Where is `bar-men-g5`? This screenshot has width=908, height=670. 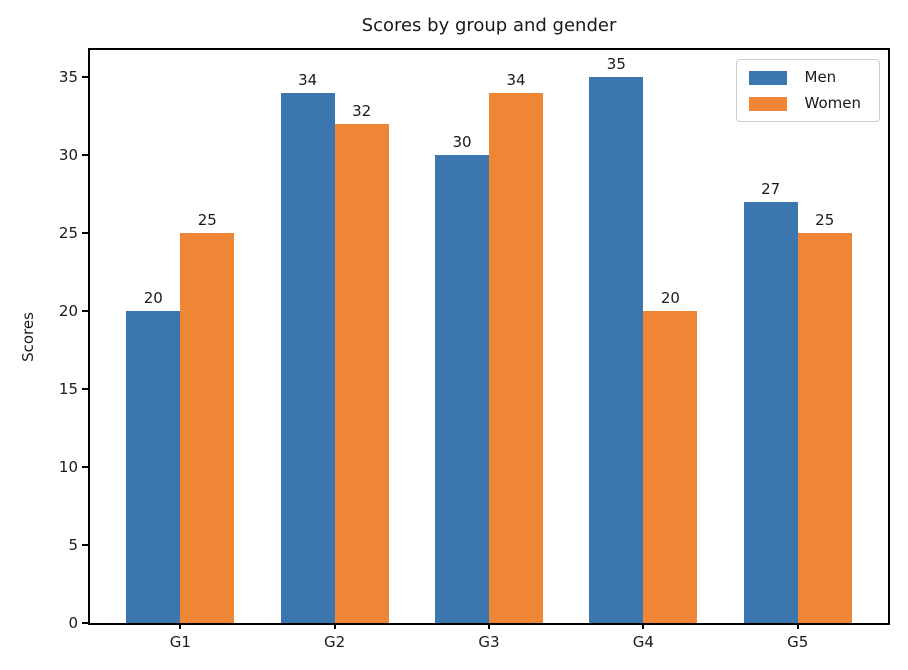 bar-men-g5 is located at coordinates (770, 412).